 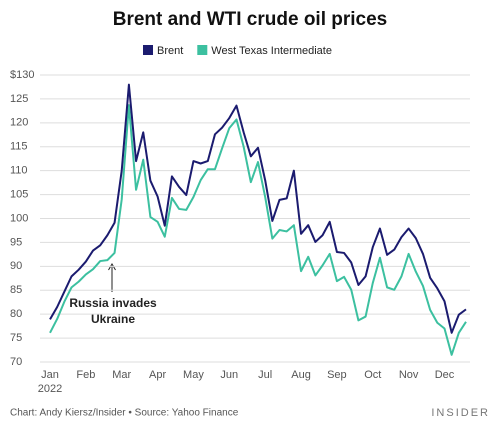 I want to click on annotation: Russia invades, so click(x=113, y=303).